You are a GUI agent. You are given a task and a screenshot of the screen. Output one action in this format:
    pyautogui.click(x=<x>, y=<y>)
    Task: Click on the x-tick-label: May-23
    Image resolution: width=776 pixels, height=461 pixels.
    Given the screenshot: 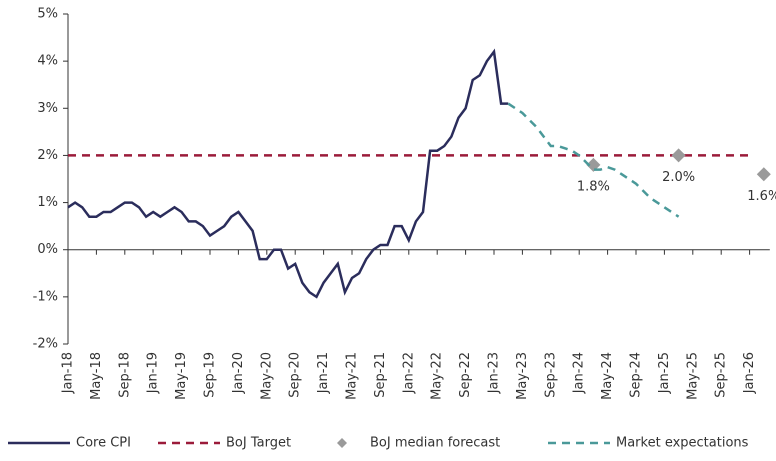 What is the action you would take?
    pyautogui.click(x=522, y=376)
    